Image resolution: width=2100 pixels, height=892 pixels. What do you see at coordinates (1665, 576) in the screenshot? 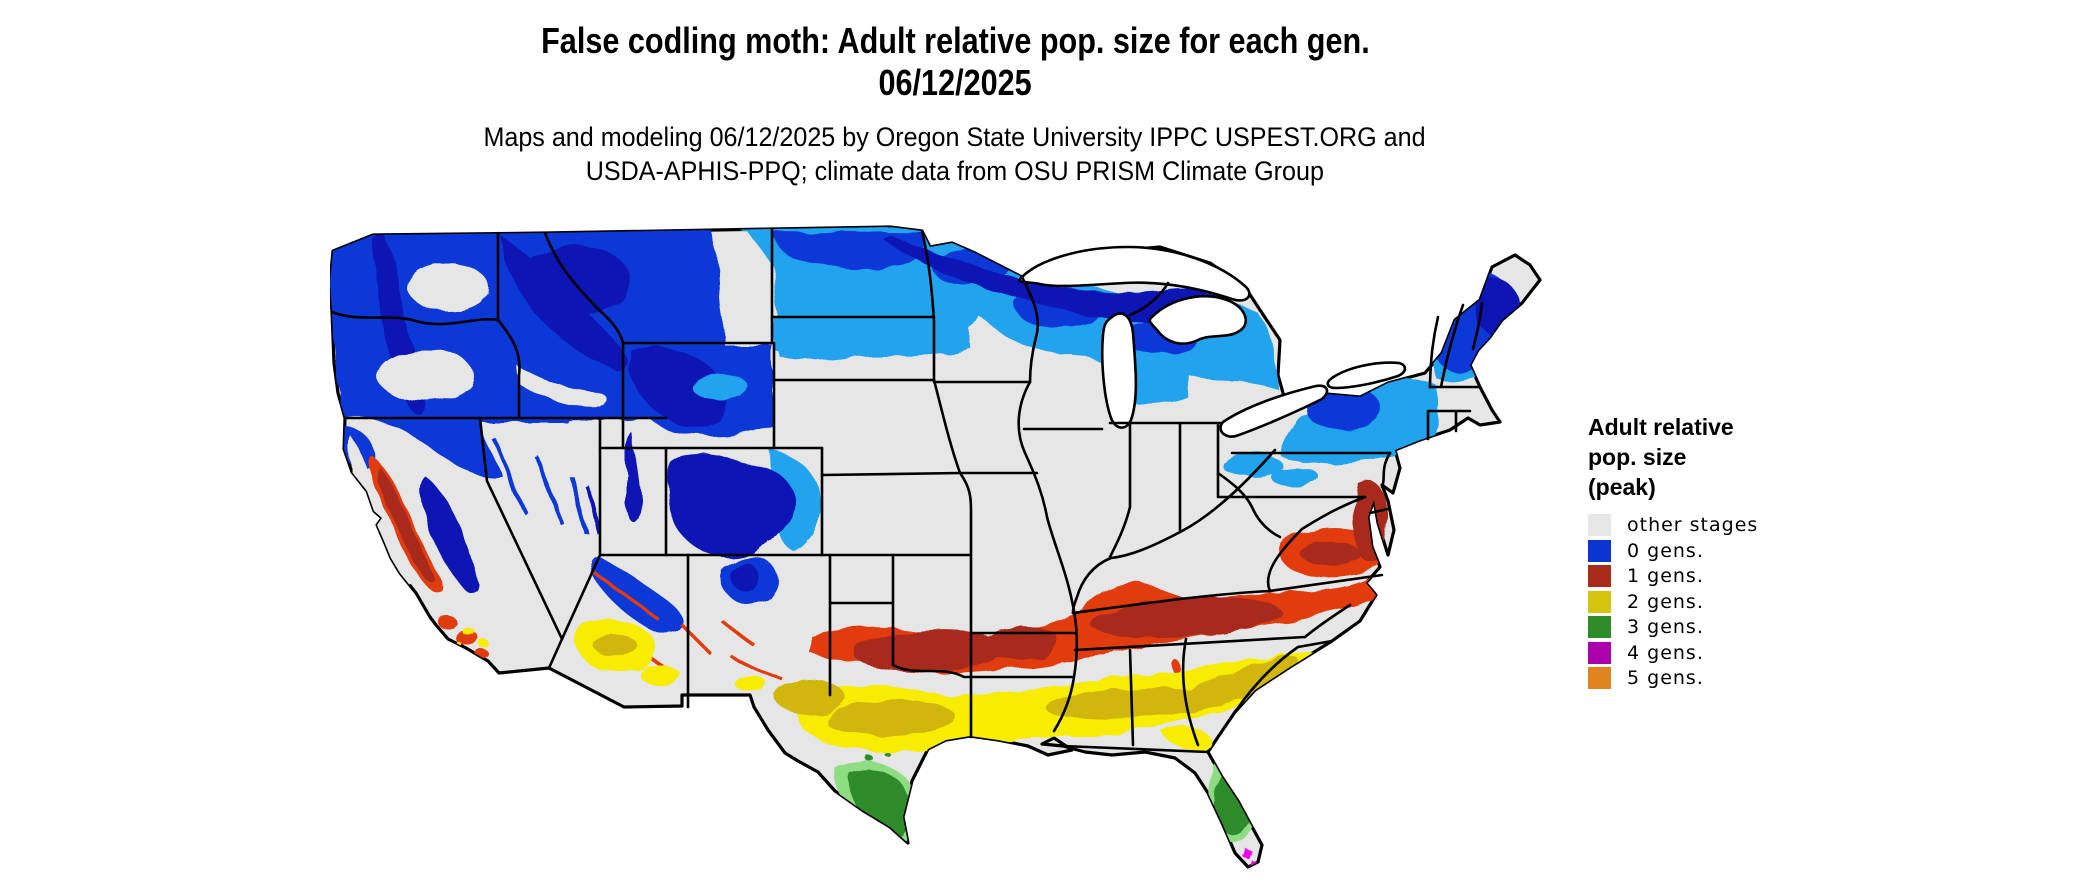
I see `legend-label-1-gens: 1 gens.` at bounding box center [1665, 576].